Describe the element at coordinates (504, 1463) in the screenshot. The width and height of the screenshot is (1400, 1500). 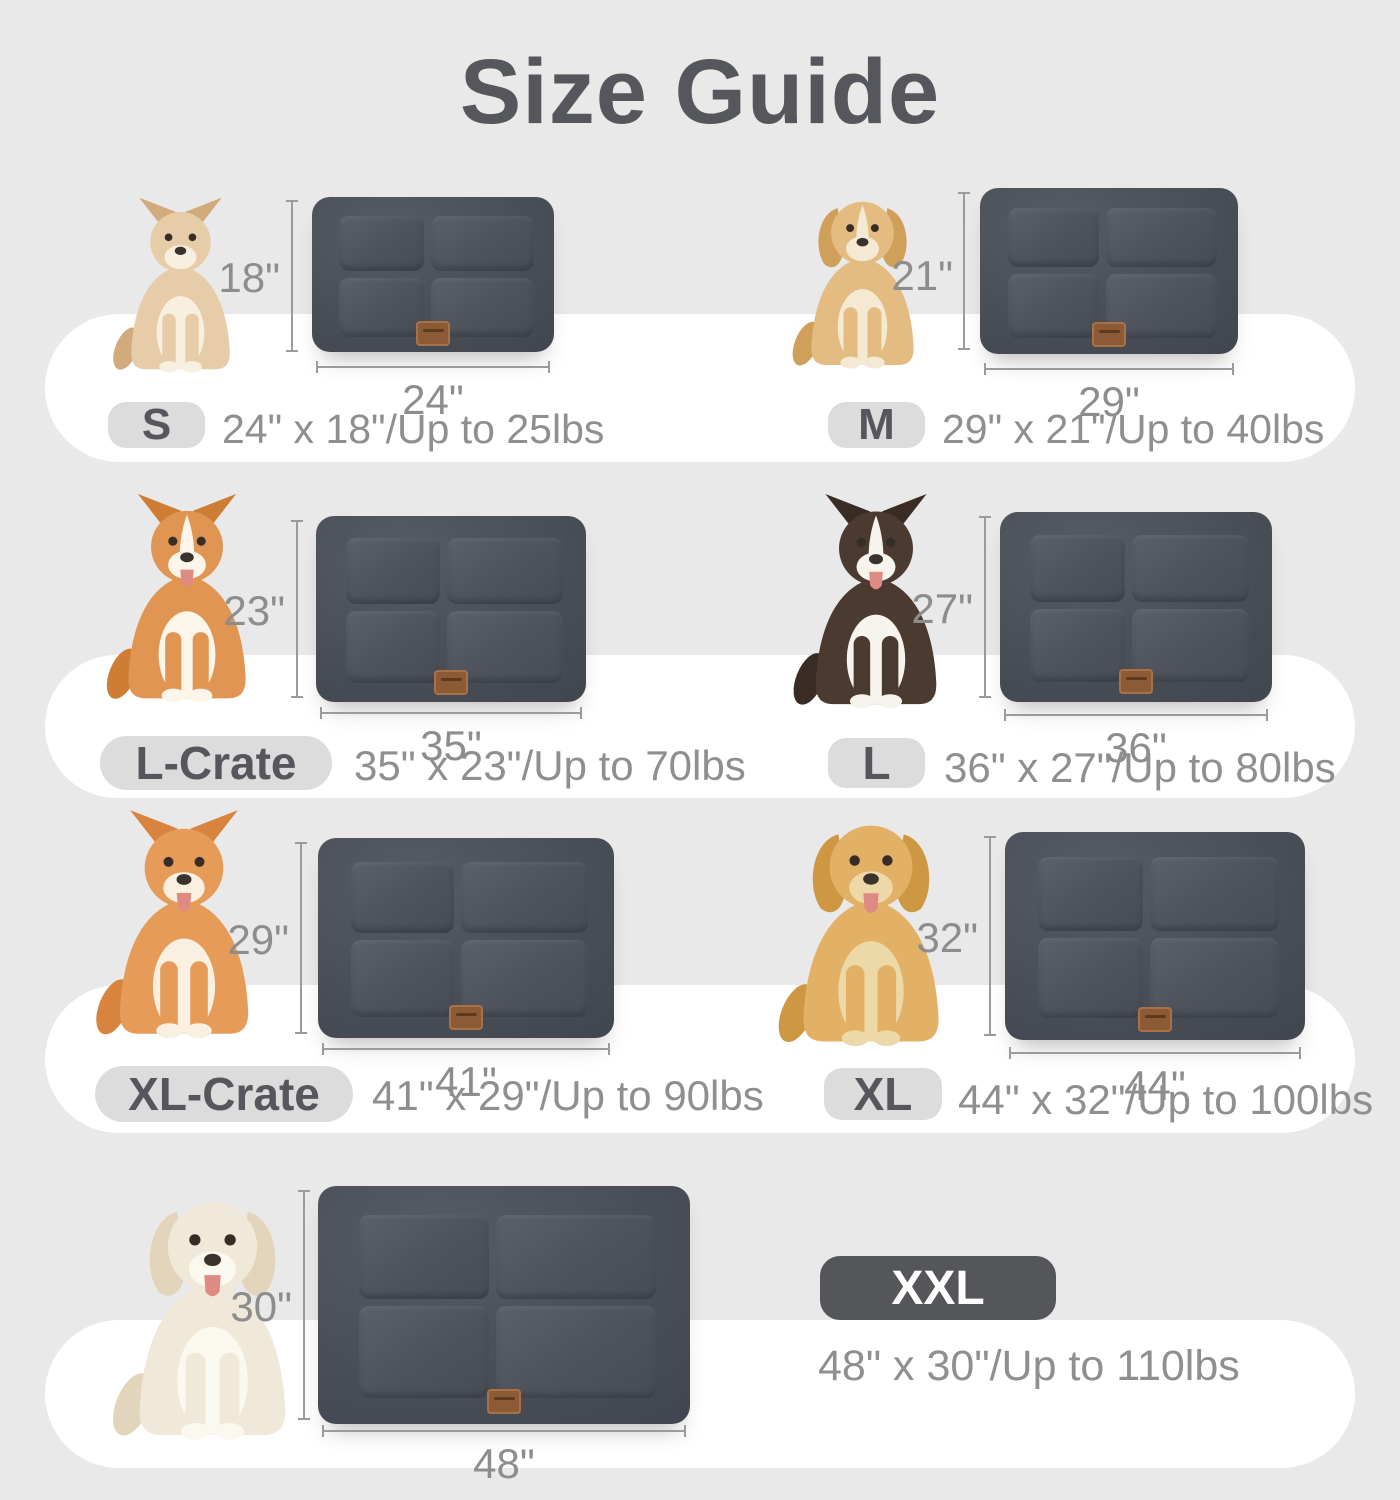
I see `width-dimension-label: 48"` at that location.